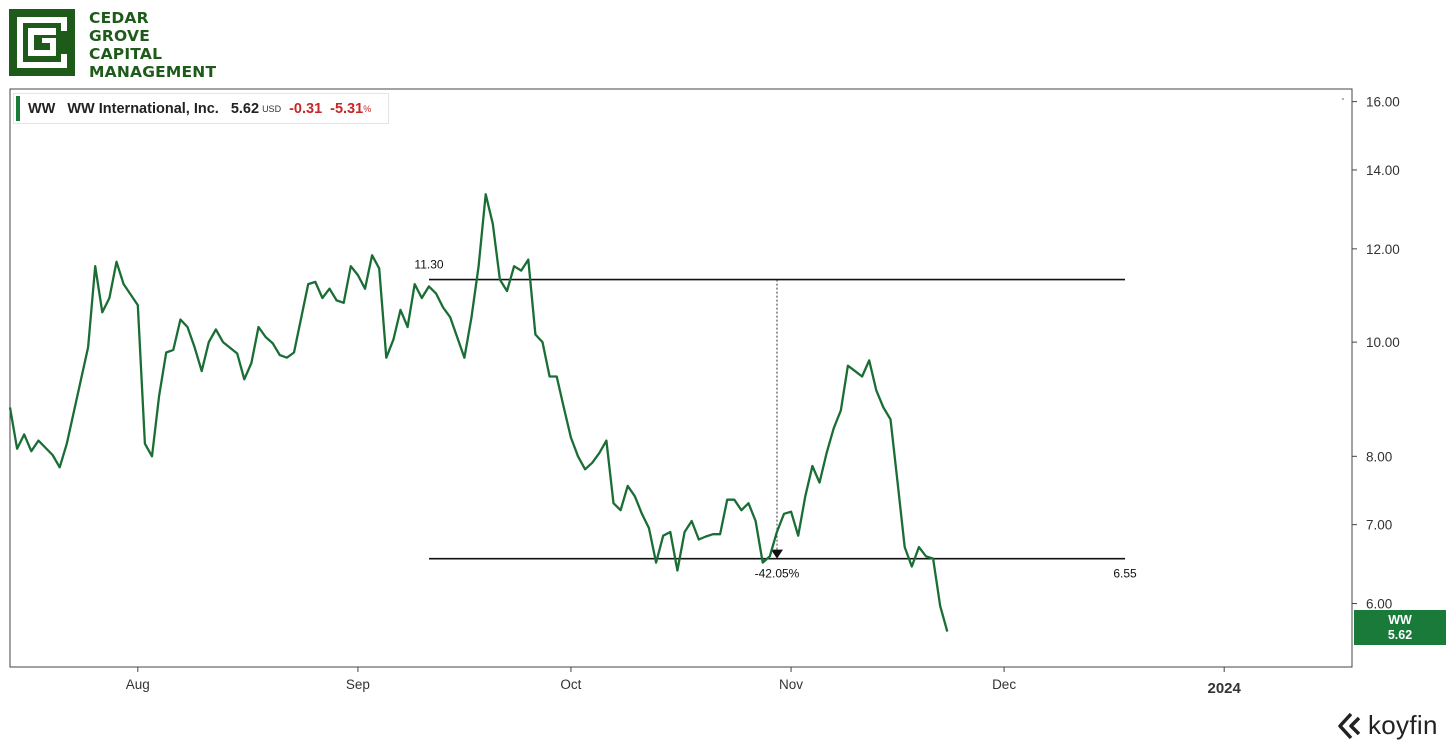  What do you see at coordinates (1349, 725) in the screenshot?
I see `koyfin-logo-icon` at bounding box center [1349, 725].